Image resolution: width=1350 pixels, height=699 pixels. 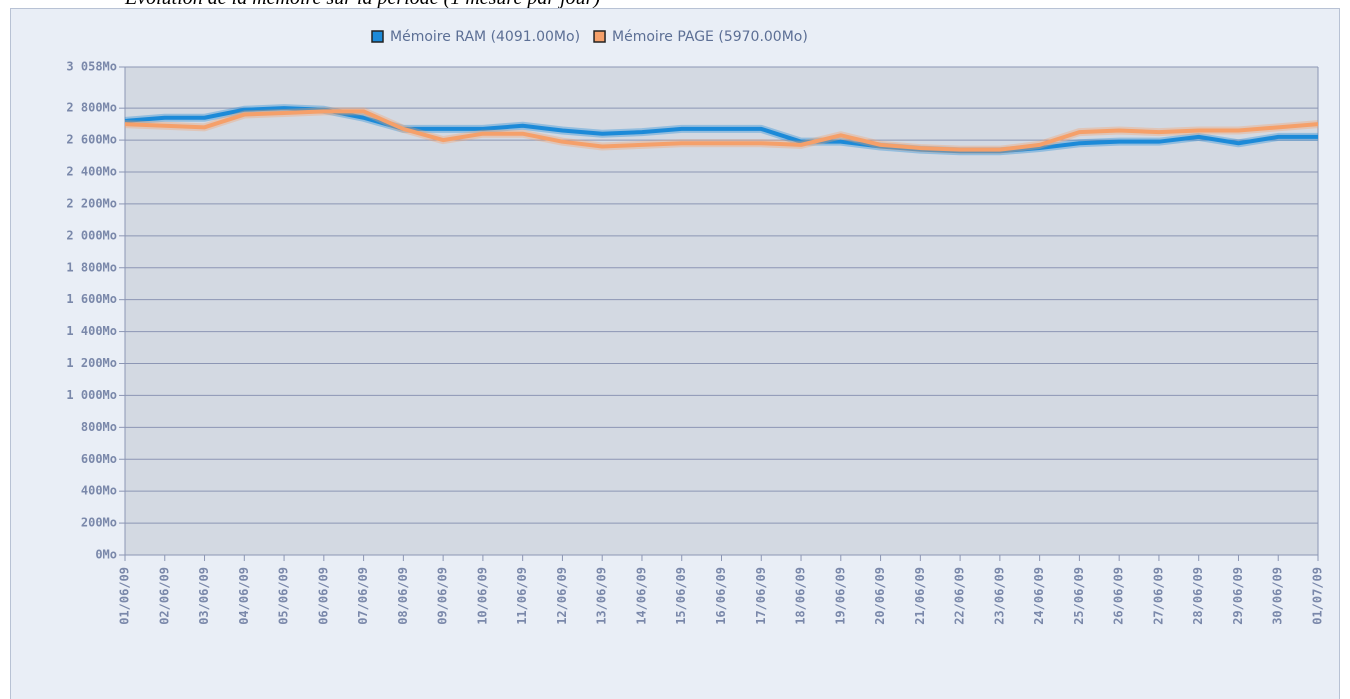 I want to click on x-tick-label: 16/06/09, so click(x=721, y=596).